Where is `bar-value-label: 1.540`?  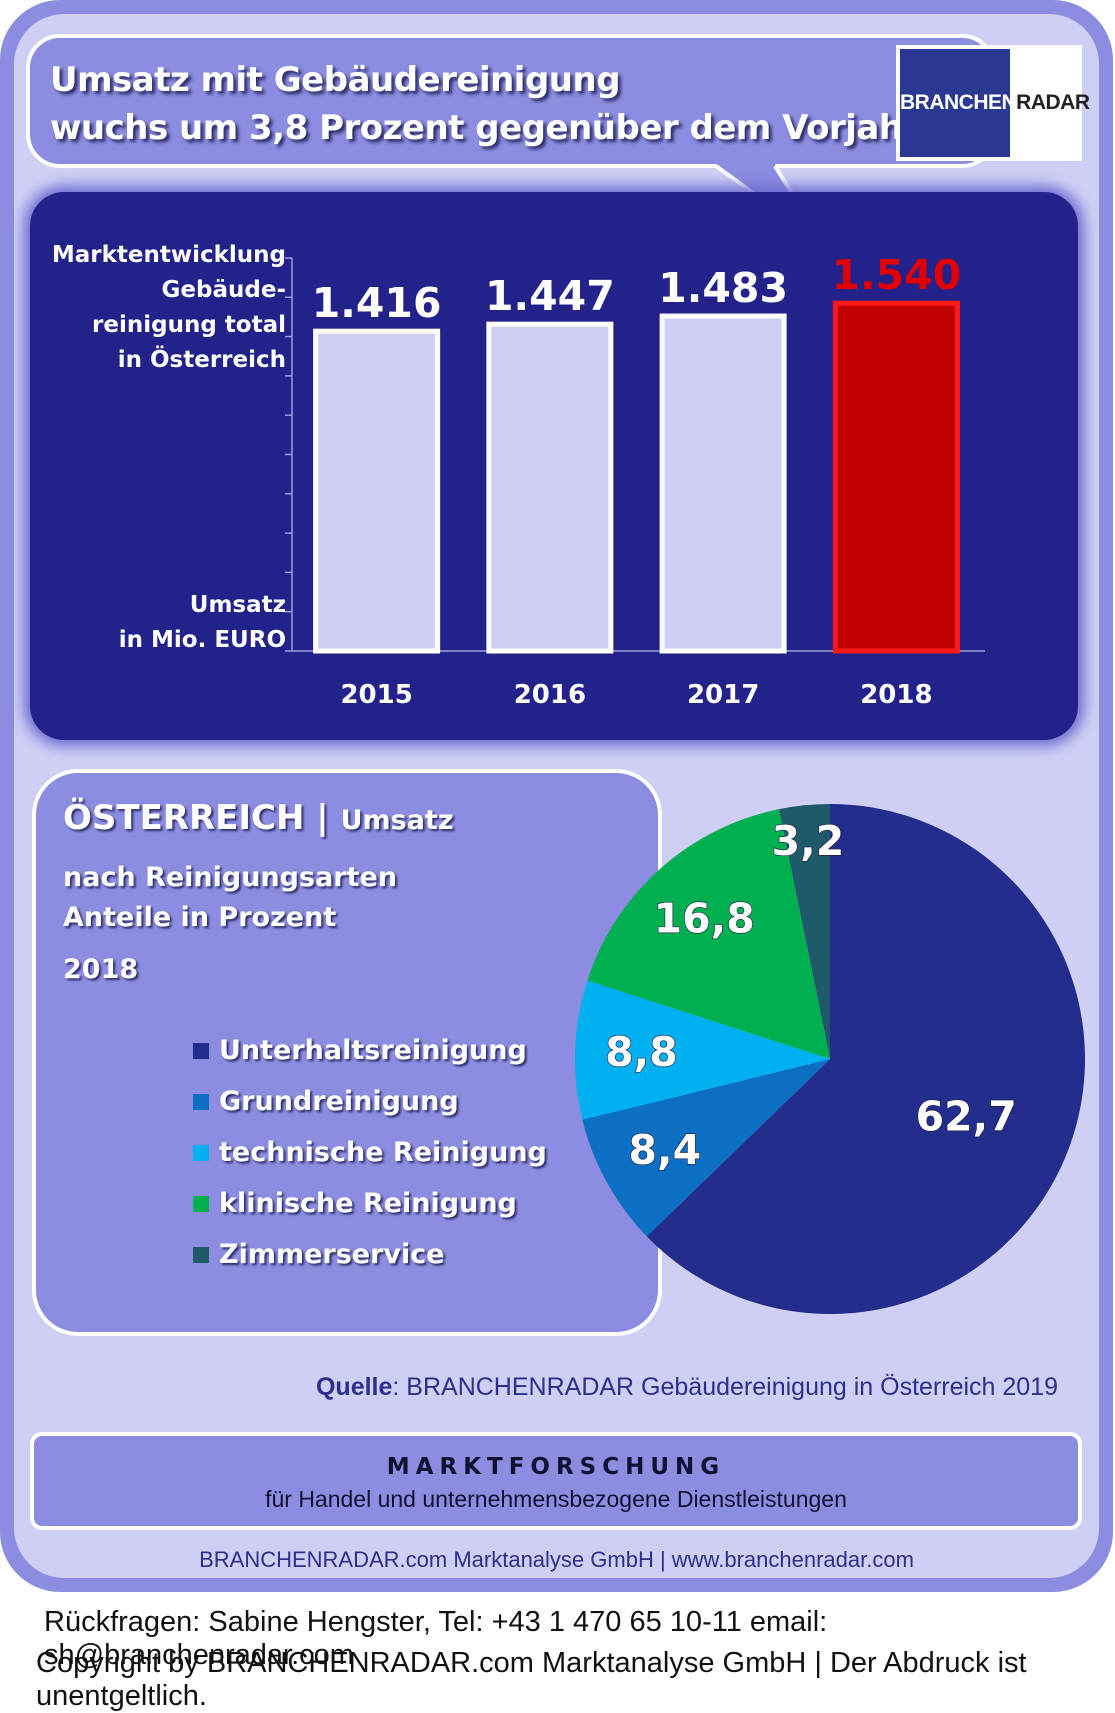
bar-value-label: 1.540 is located at coordinates (897, 275).